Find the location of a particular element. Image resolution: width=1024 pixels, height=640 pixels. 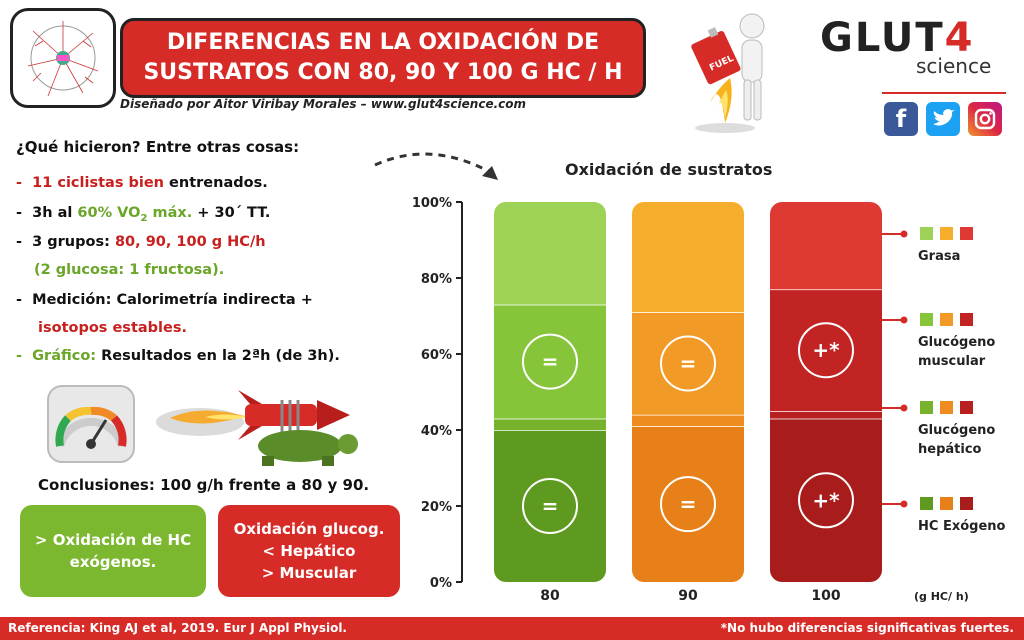

brand-number: 4 is located at coordinates (959, 38).